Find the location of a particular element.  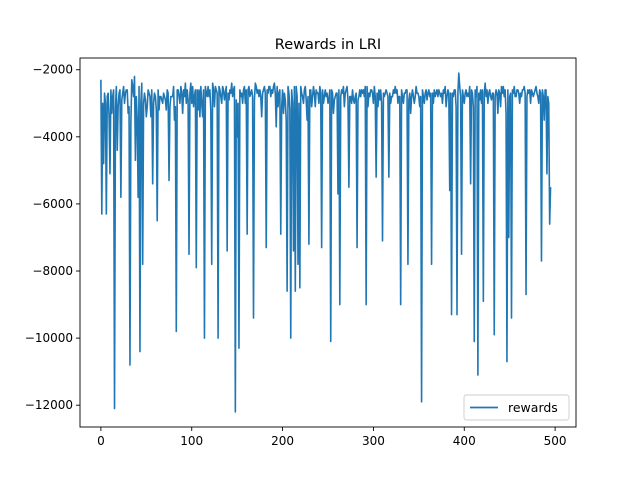

y-tick-label: −8000 is located at coordinates (52, 271).